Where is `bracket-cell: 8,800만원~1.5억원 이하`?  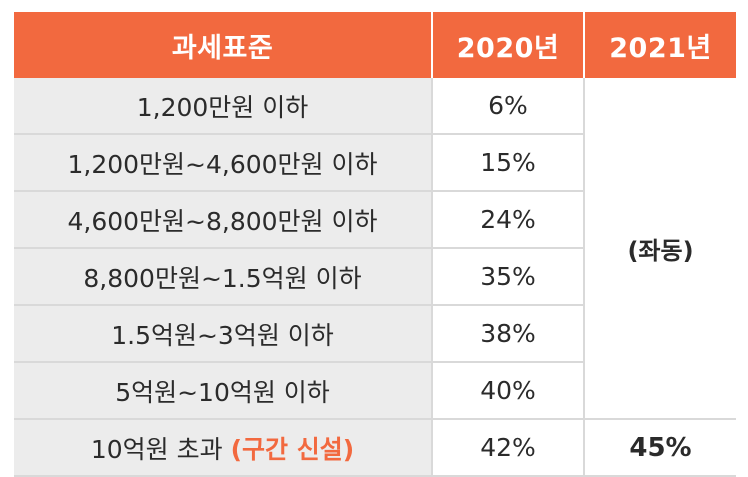 bracket-cell: 8,800만원~1.5억원 이하 is located at coordinates (223, 277).